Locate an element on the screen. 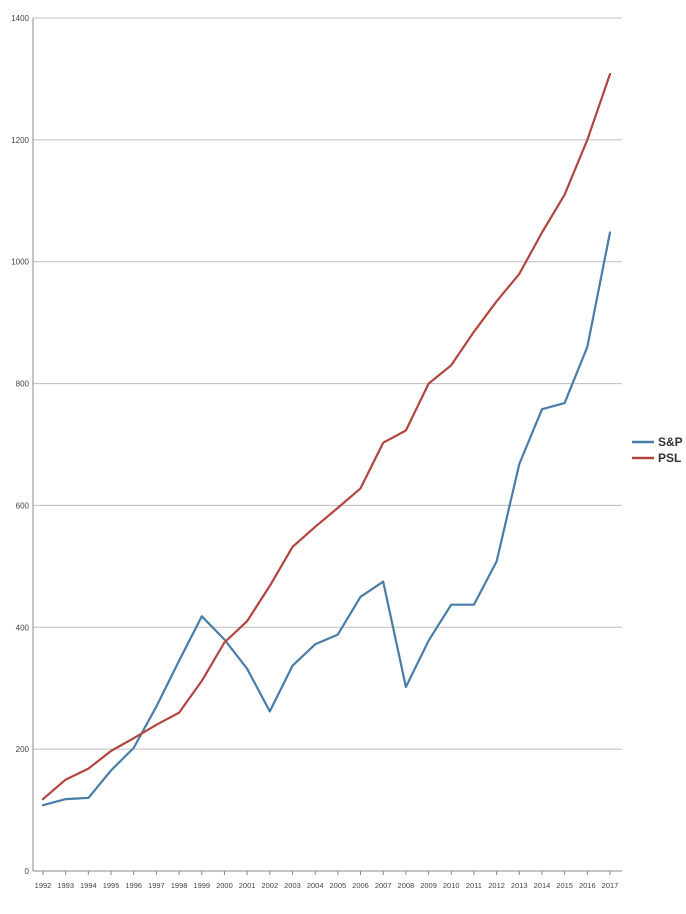  x-tick-label: 2010 is located at coordinates (451, 885).